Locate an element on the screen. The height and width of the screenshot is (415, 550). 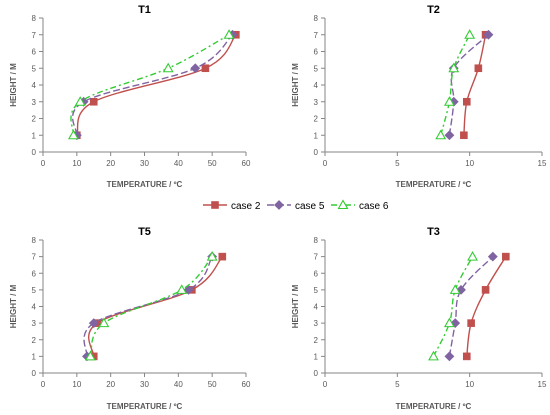
x-tick-label: 40 is located at coordinates (178, 163).